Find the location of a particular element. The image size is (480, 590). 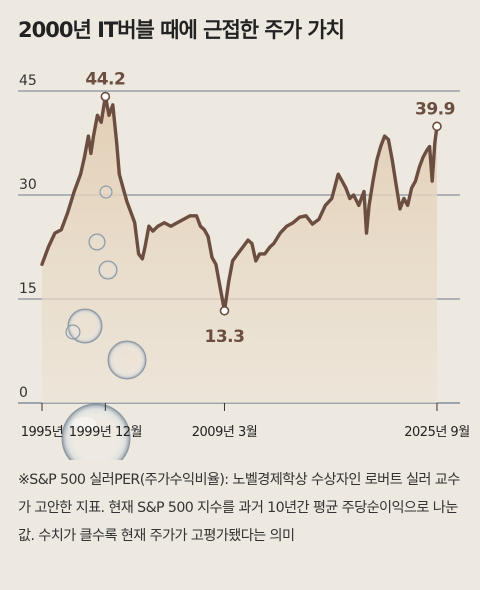

chart-title: 2000년 IT버블 때에 근접한 주가 가치 is located at coordinates (181, 30).